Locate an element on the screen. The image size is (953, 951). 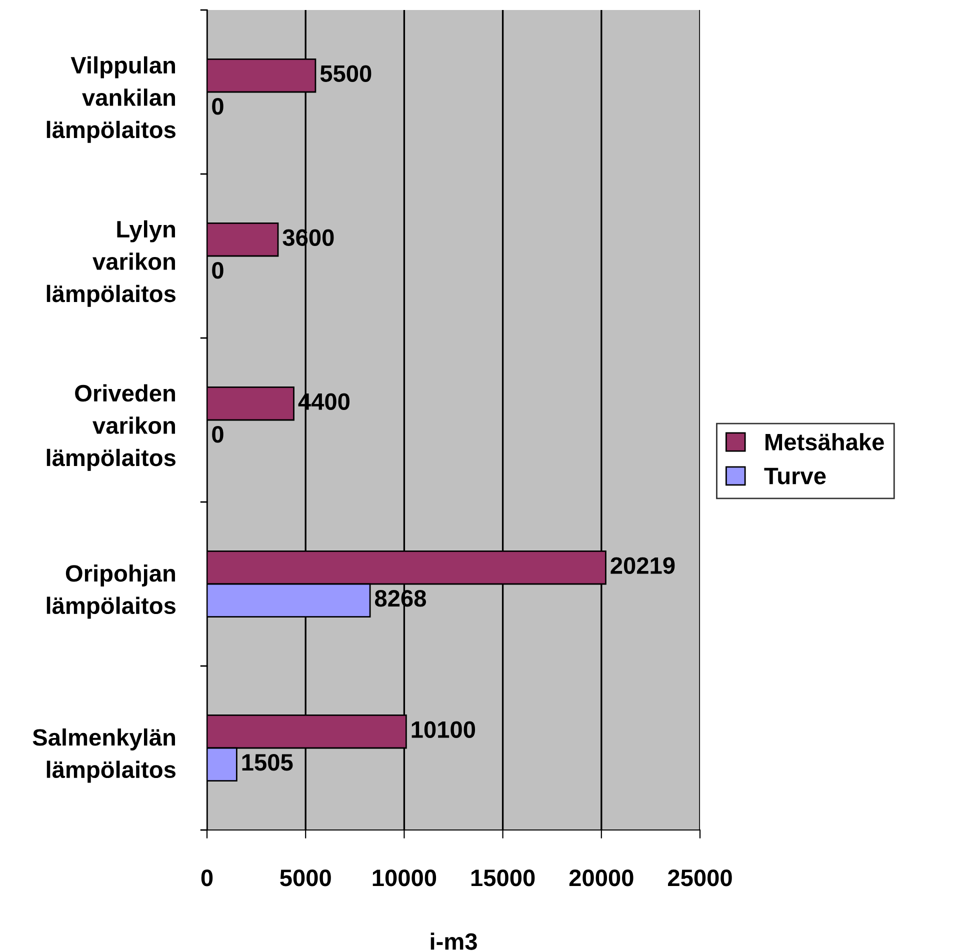
y-tick-label: Lylyn varikon lämpölaitos is located at coordinates (111, 263).